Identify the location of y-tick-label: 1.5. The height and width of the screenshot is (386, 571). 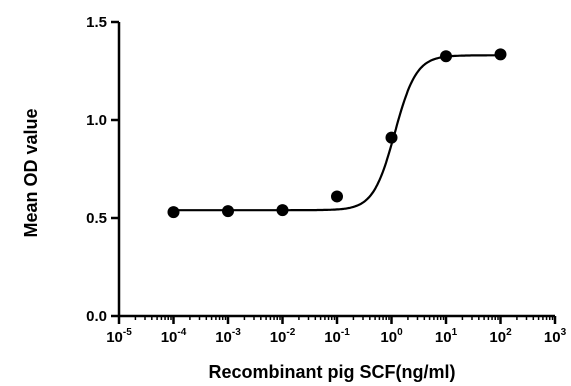
(96, 22).